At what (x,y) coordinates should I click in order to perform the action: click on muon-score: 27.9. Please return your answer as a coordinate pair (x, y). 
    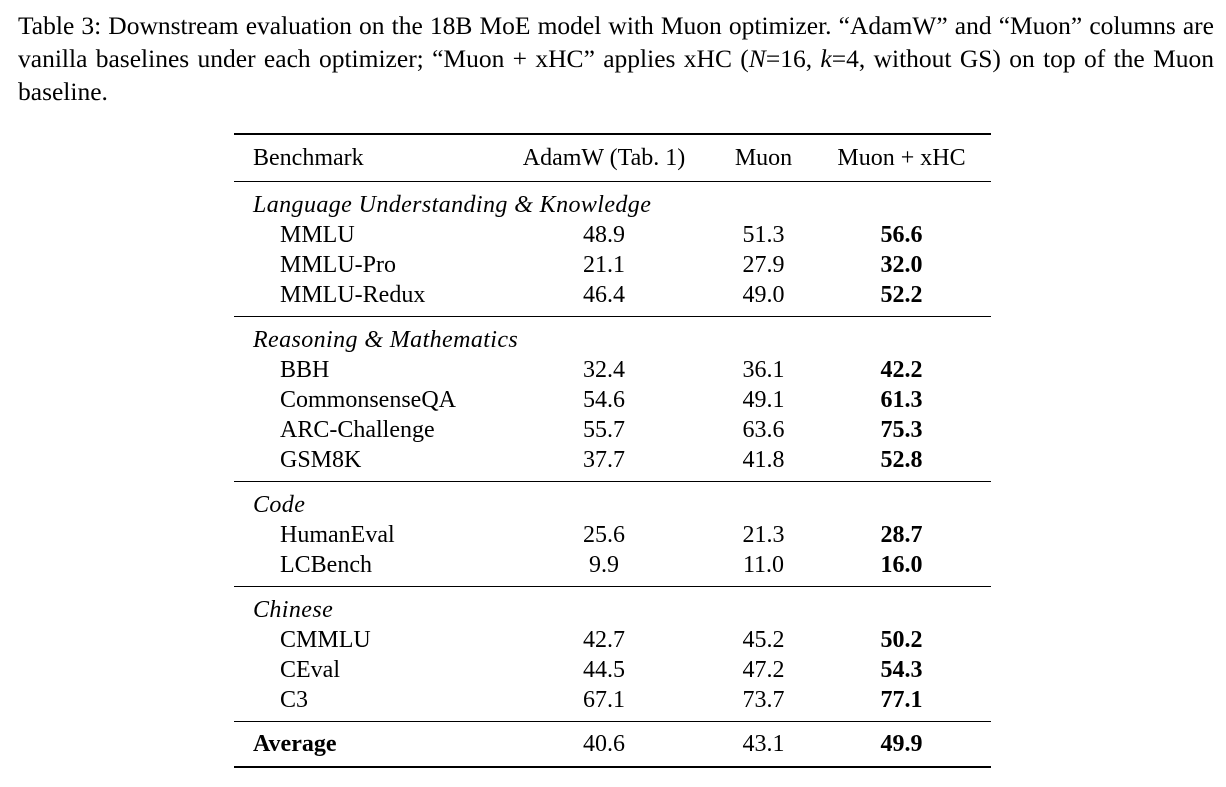
    Looking at the image, I should click on (763, 265).